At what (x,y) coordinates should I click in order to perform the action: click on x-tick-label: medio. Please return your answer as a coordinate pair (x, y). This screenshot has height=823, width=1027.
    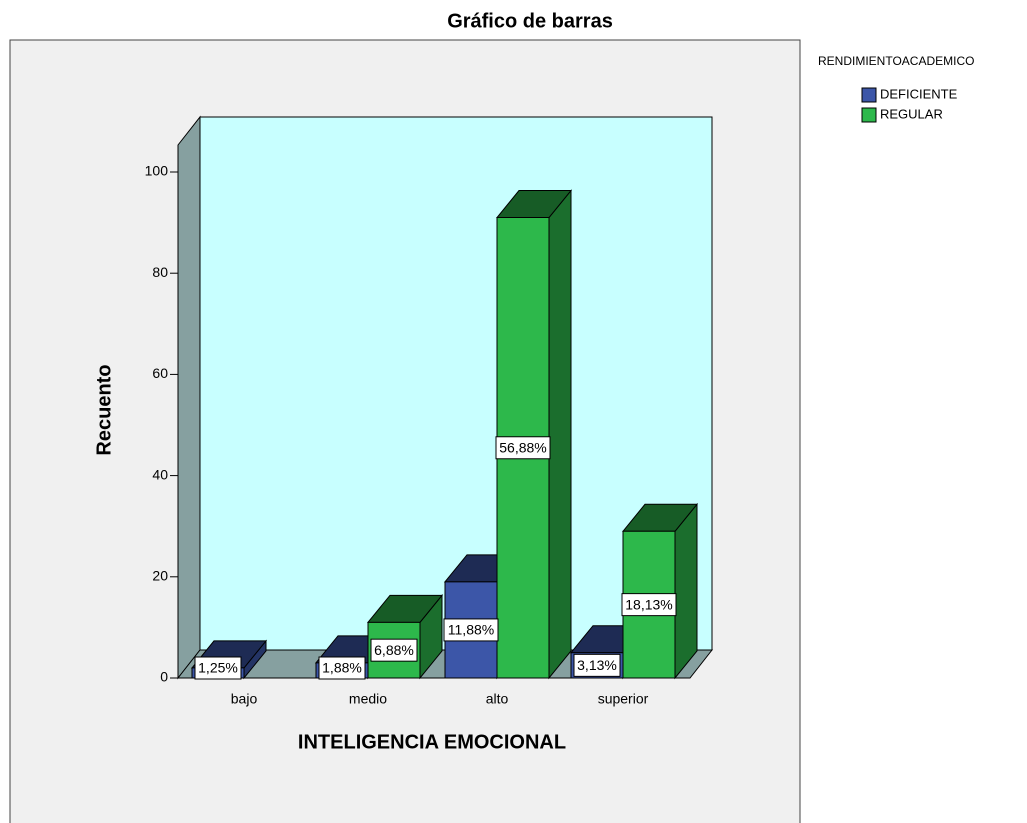
    Looking at the image, I should click on (368, 699).